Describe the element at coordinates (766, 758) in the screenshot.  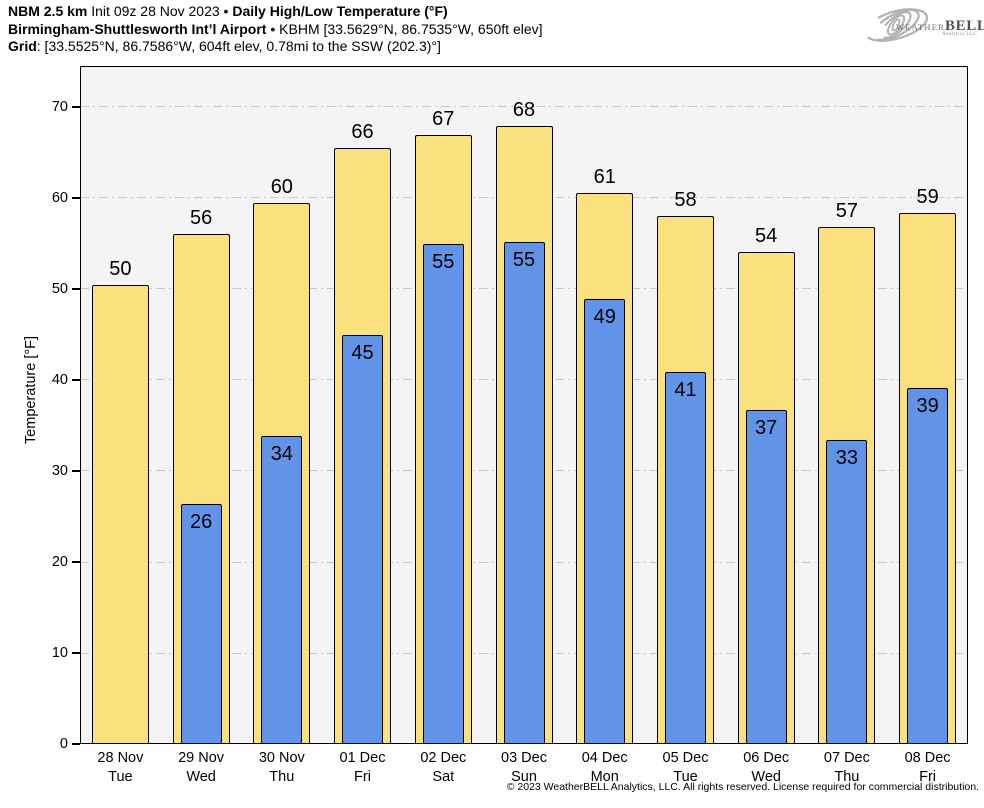
I see `x-category-date: 06 Dec` at that location.